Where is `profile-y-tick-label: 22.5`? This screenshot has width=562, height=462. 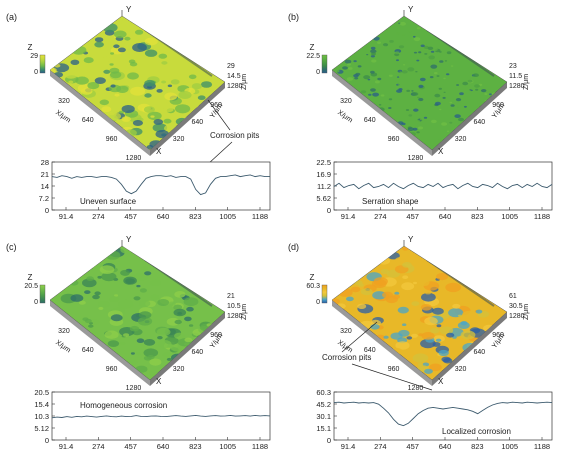
profile-y-tick-label: 22.5 is located at coordinates (323, 162).